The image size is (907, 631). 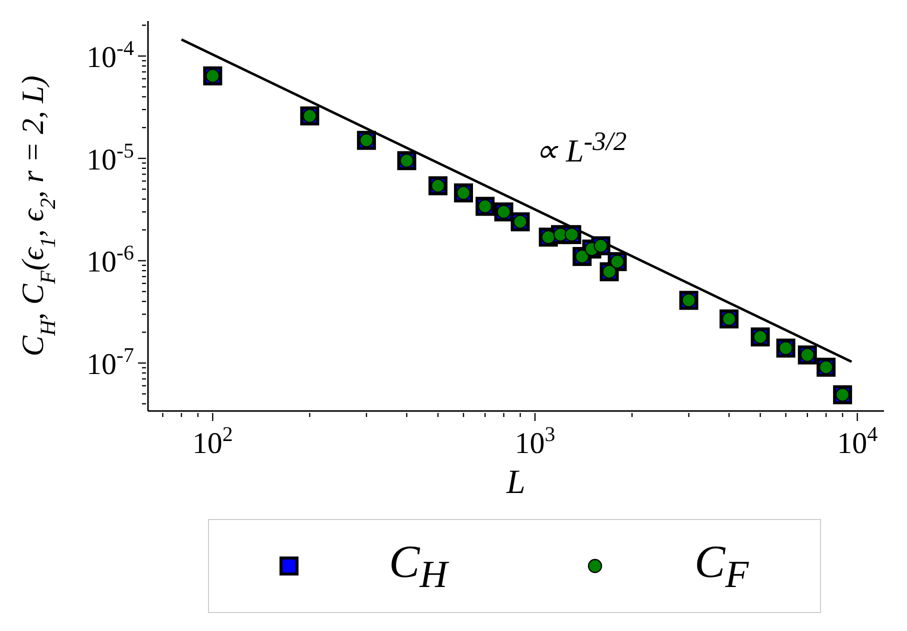 What do you see at coordinates (110, 259) in the screenshot?
I see `y-tick-label: 10$^{-6}$` at bounding box center [110, 259].